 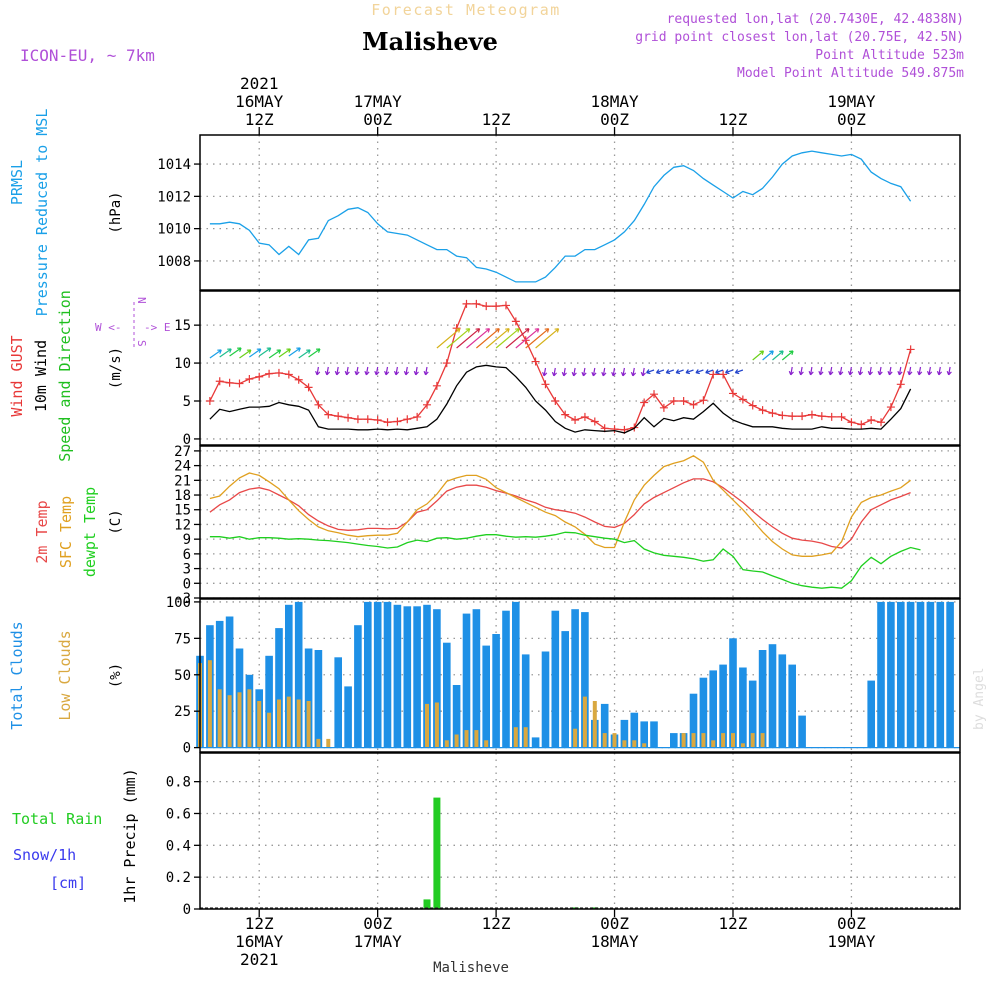 What do you see at coordinates (182, 467) in the screenshot?
I see `y-tick-label: 24` at bounding box center [182, 467].